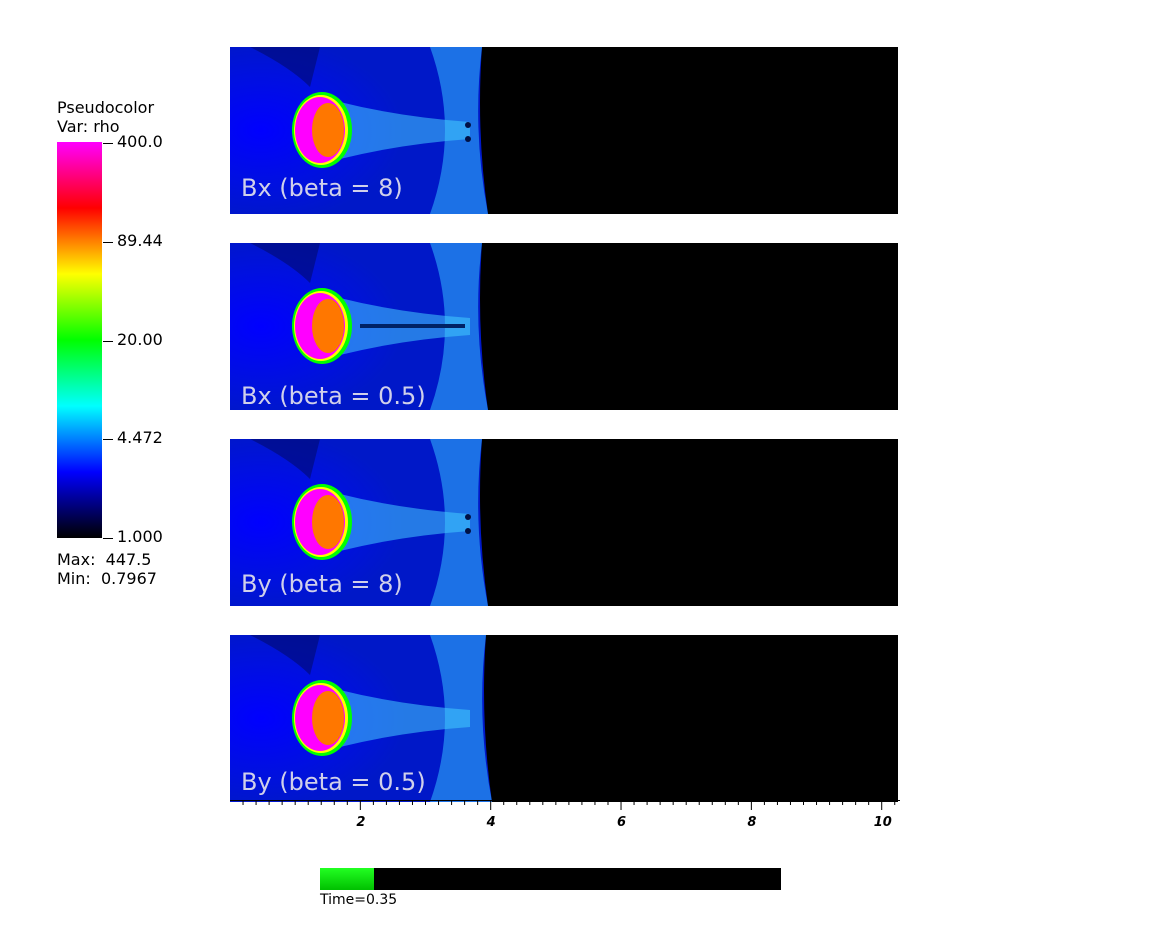 This screenshot has height=943, width=1149. I want to click on legend: Pseudocolor Var: rho, so click(137, 117).